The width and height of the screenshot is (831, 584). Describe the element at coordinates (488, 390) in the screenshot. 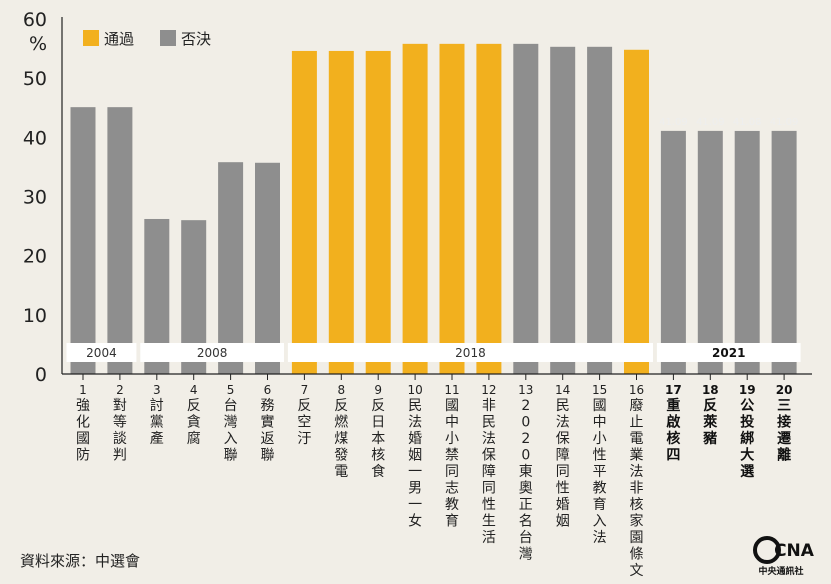

I see `category-number: 12` at that location.